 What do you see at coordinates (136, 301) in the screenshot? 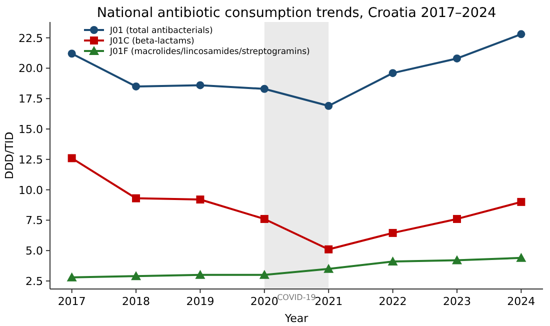
I see `x-tick-label: 2018` at bounding box center [136, 301].